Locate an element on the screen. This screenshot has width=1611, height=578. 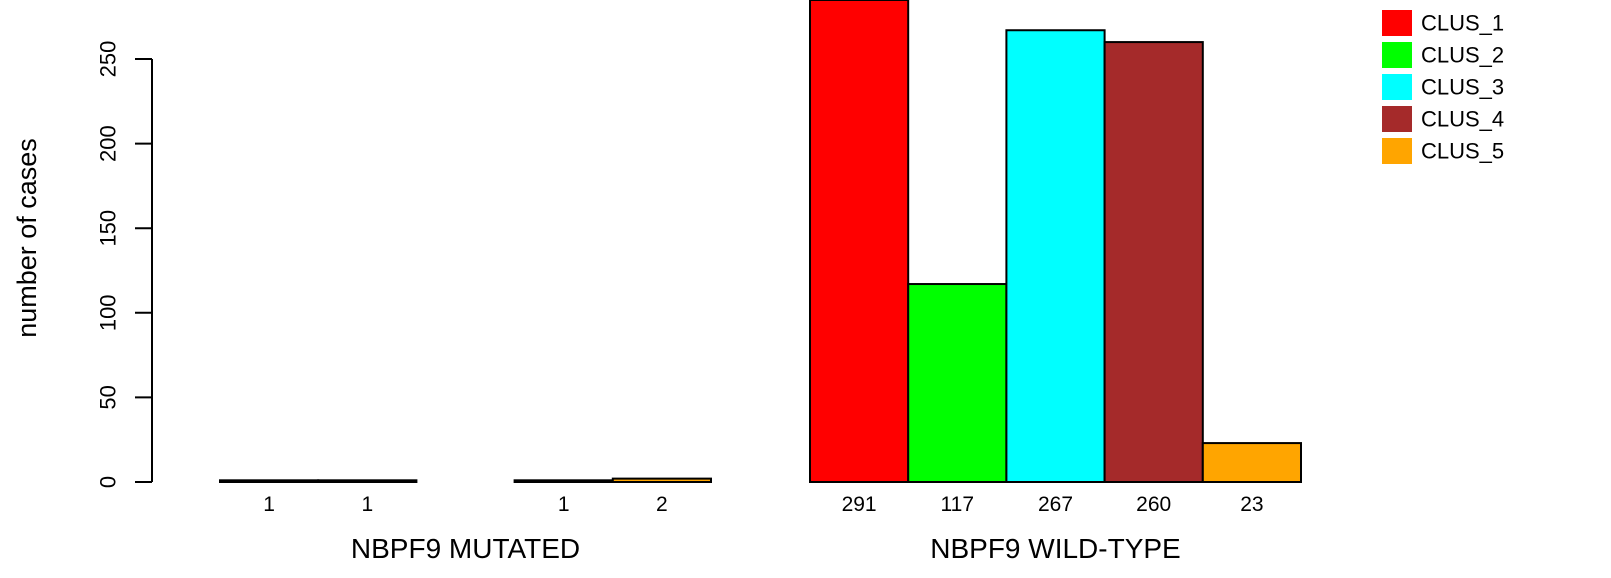
bar-count-labels: 1 1 1 2 291 117 267 260 23 is located at coordinates (763, 504).